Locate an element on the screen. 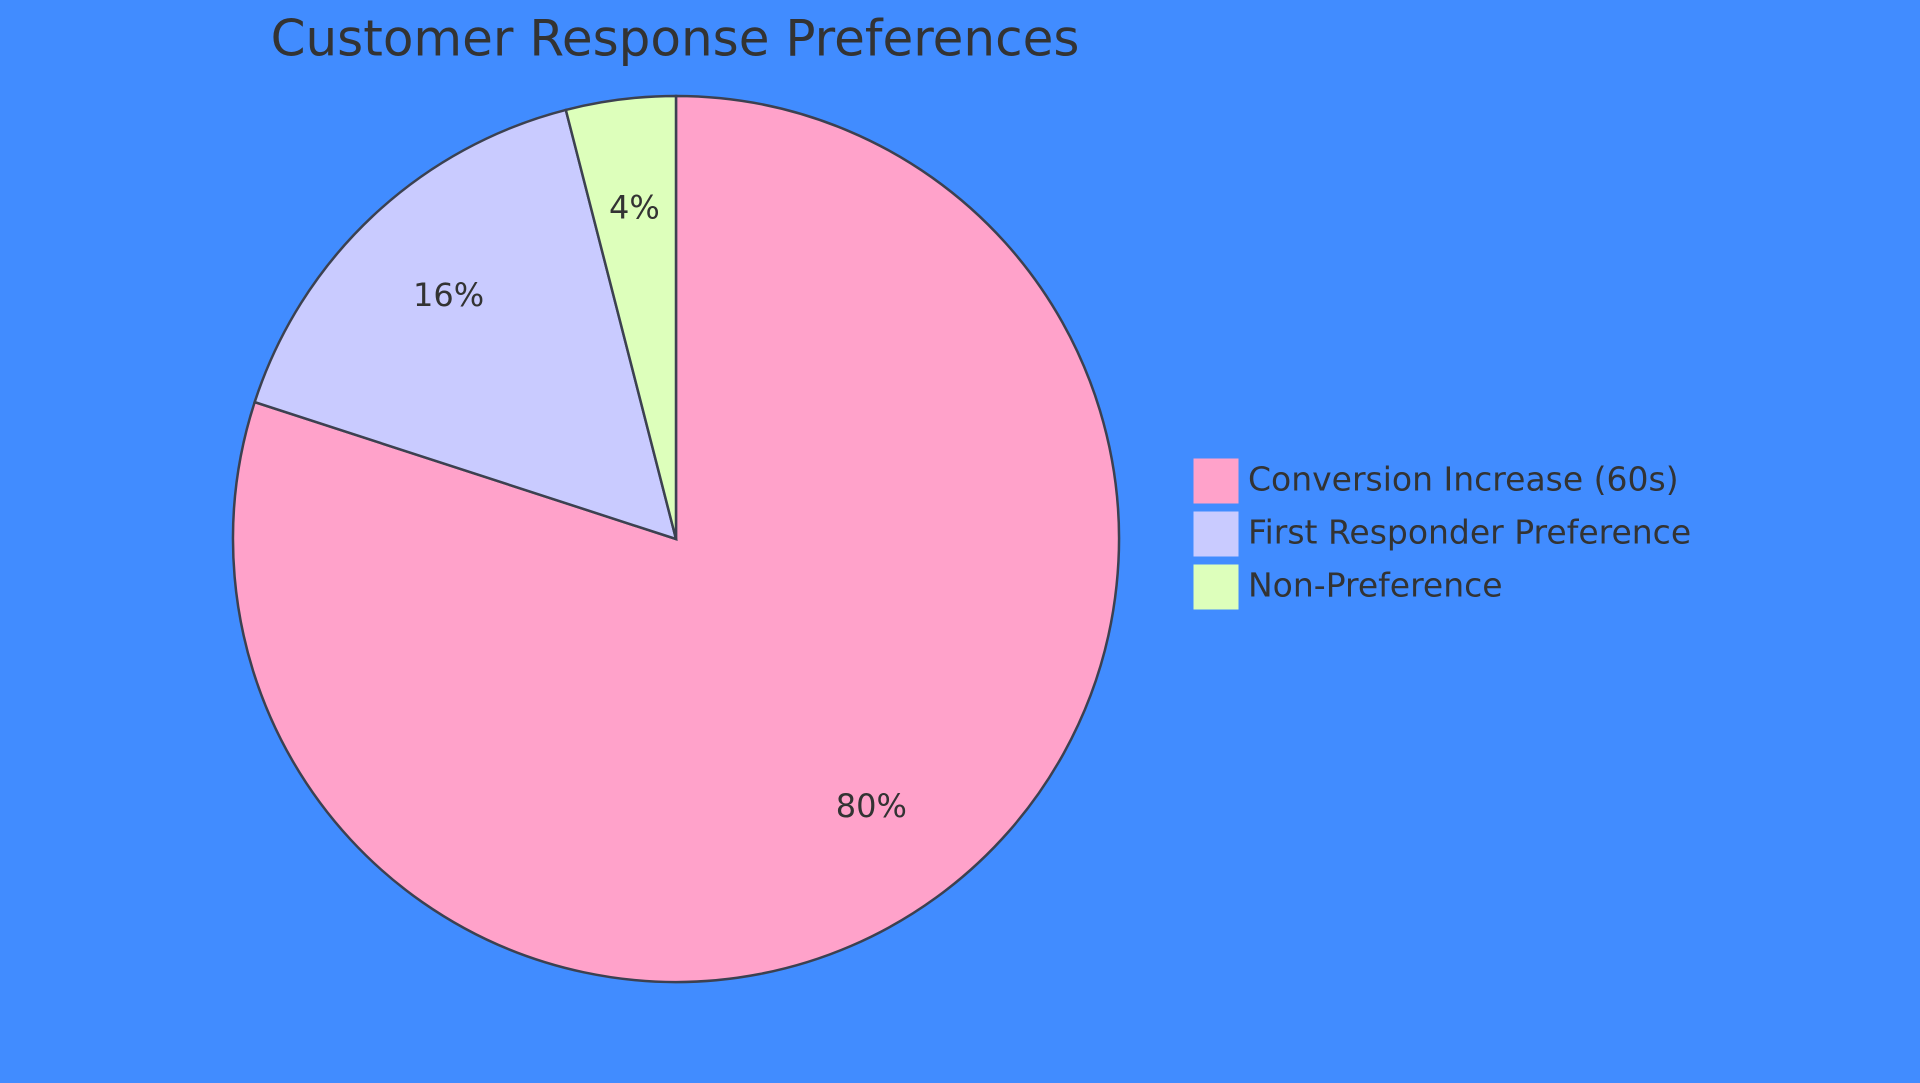  legend-label: Non-Preference is located at coordinates (1375, 585).